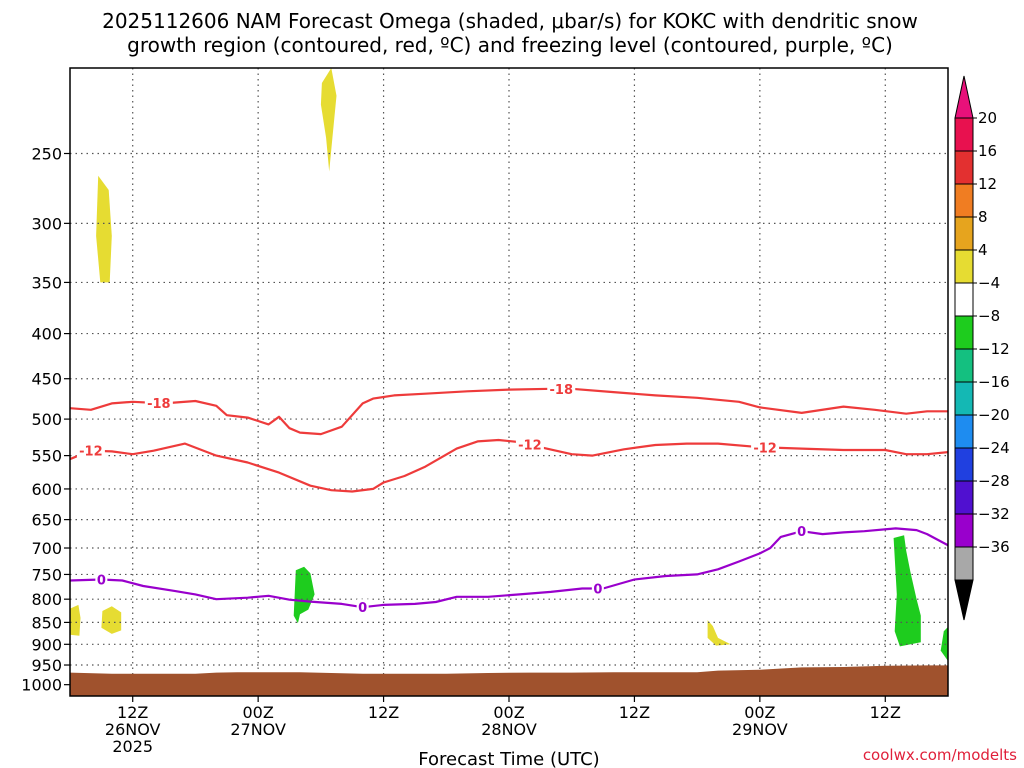  What do you see at coordinates (508, 758) in the screenshot?
I see `x-axis-title: Forecast Time (UTC)` at bounding box center [508, 758].